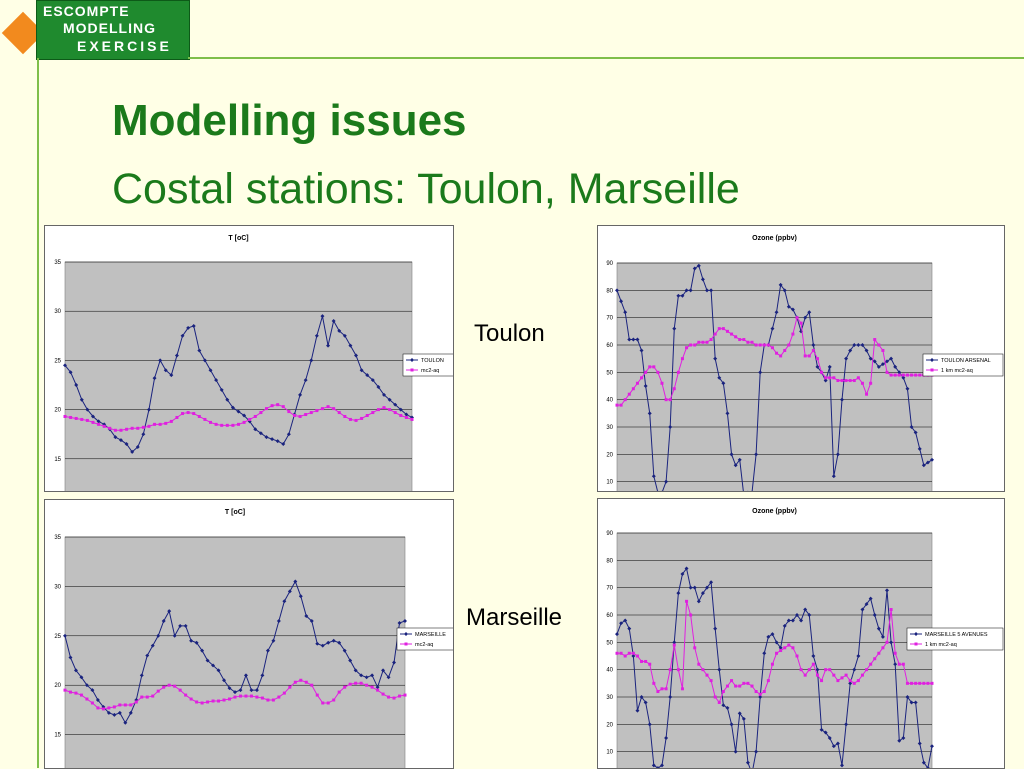 The height and width of the screenshot is (769, 1024). What do you see at coordinates (609, 264) in the screenshot?
I see `y-tick-label: 90` at bounding box center [609, 264].